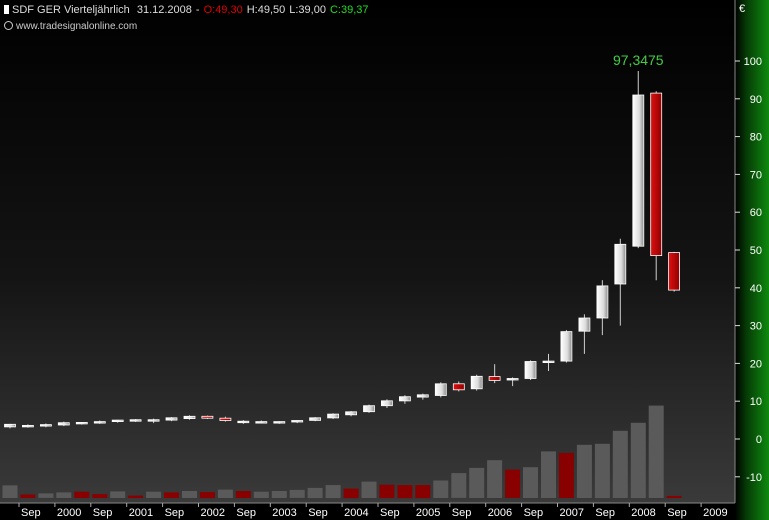  I want to click on price-tick-label: 100, so click(753, 62).